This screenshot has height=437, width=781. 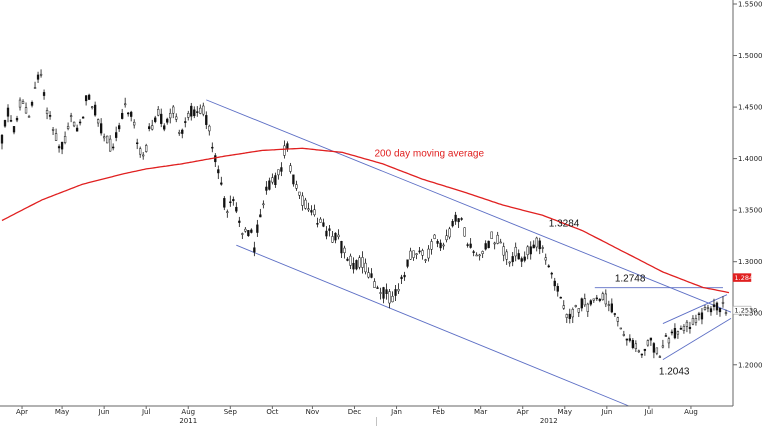 What do you see at coordinates (695, 309) in the screenshot?
I see `wedge-upper` at bounding box center [695, 309].